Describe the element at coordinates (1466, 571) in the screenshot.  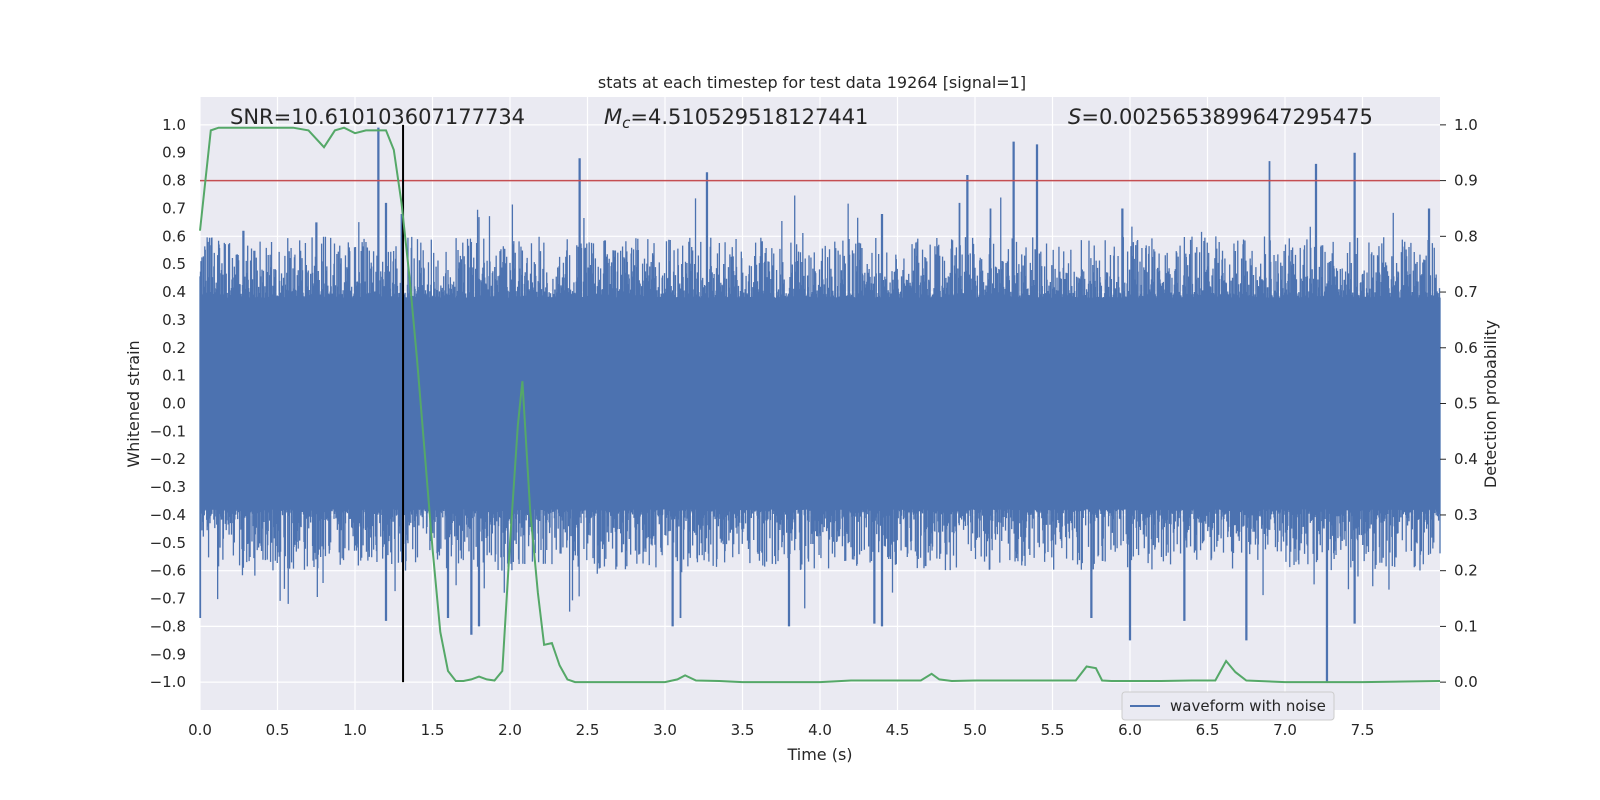
I see `y-right-tick-label: 0.2` at that location.